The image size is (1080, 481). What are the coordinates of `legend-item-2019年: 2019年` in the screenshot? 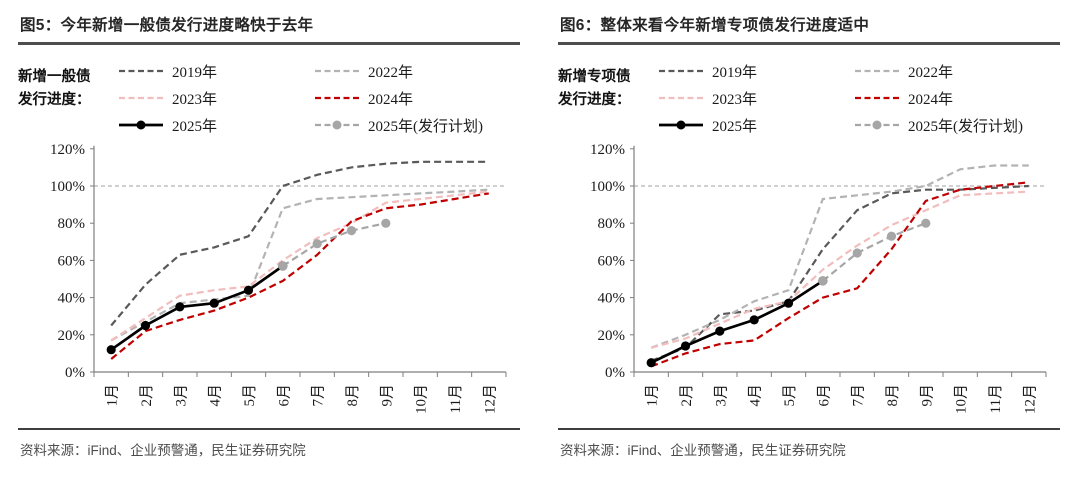 It's located at (756, 71).